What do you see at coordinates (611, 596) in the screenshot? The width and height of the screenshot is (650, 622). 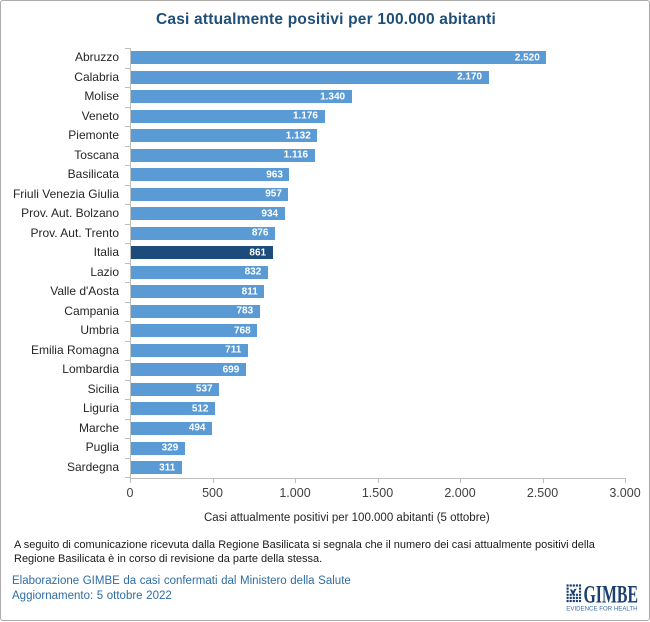 I see `svg-text: GIMBE` at bounding box center [611, 596].